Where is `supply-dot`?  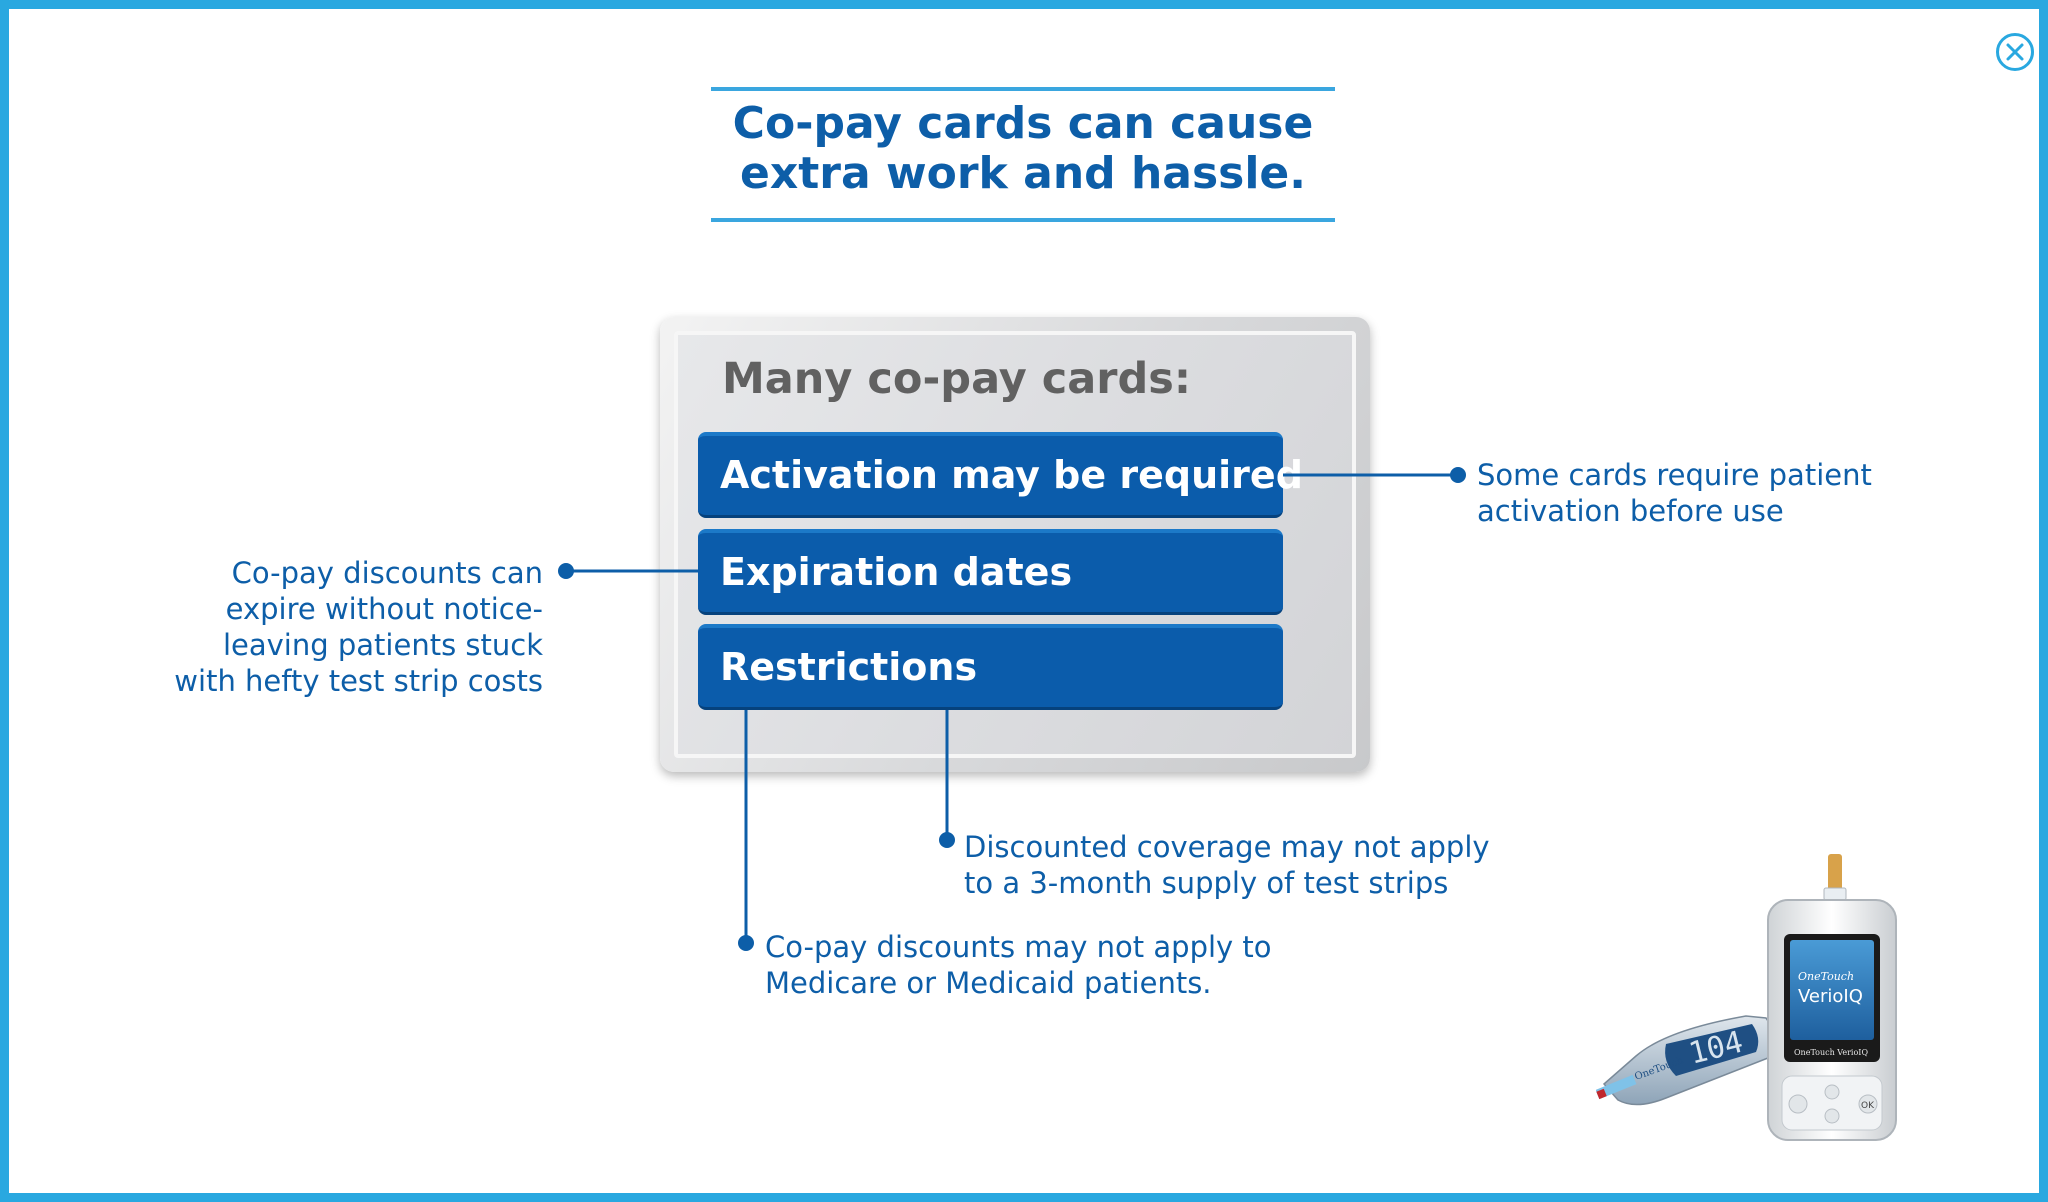
supply-dot is located at coordinates (947, 840).